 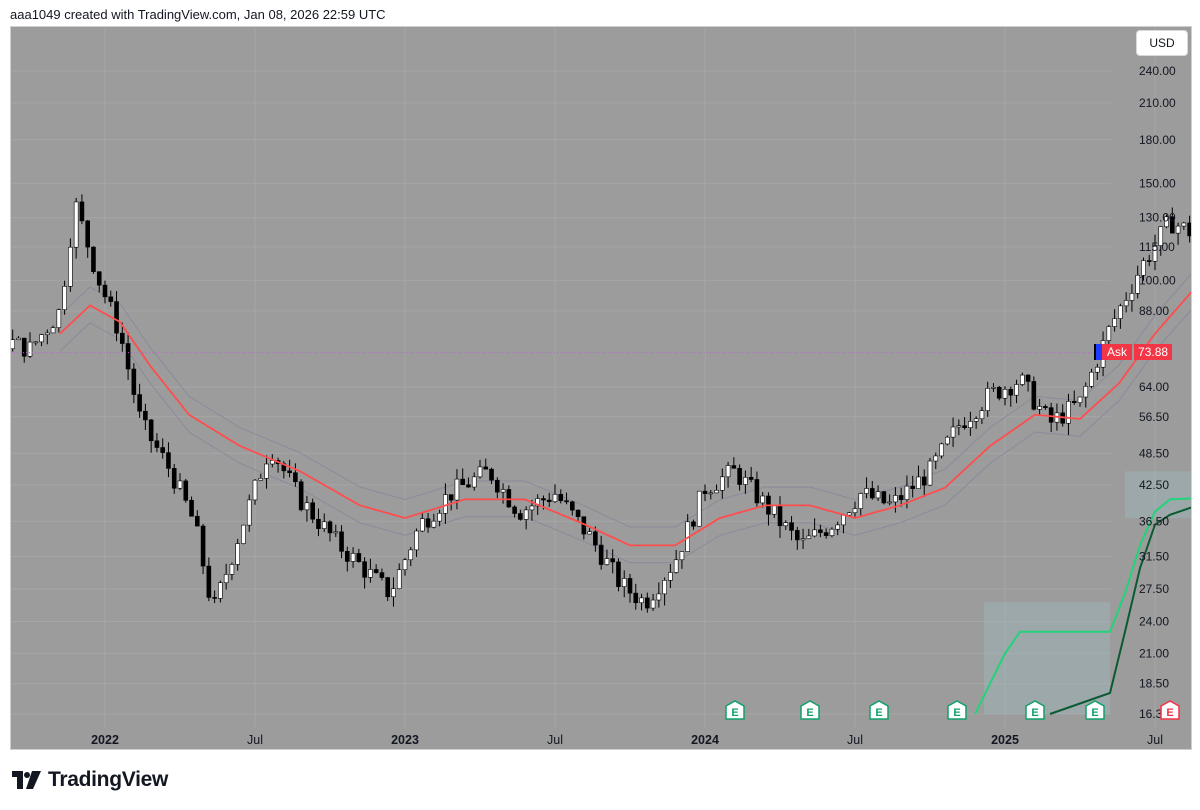 What do you see at coordinates (1154, 417) in the screenshot?
I see `y-tick-label: 56.50` at bounding box center [1154, 417].